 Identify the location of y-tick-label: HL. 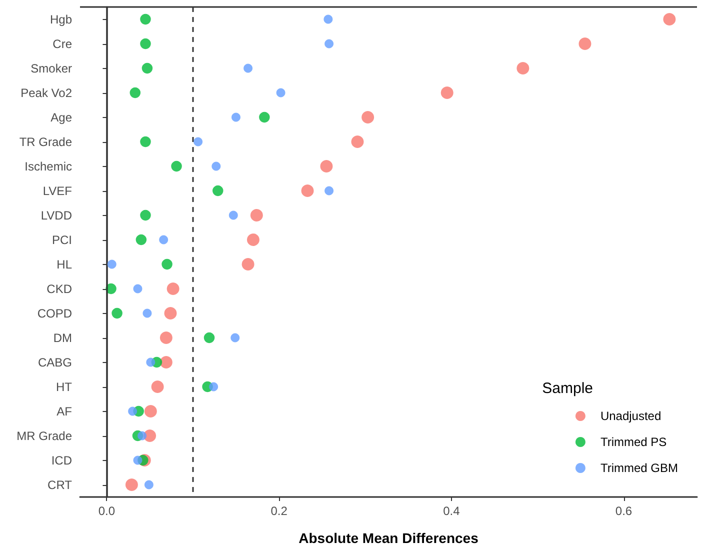
(64, 264).